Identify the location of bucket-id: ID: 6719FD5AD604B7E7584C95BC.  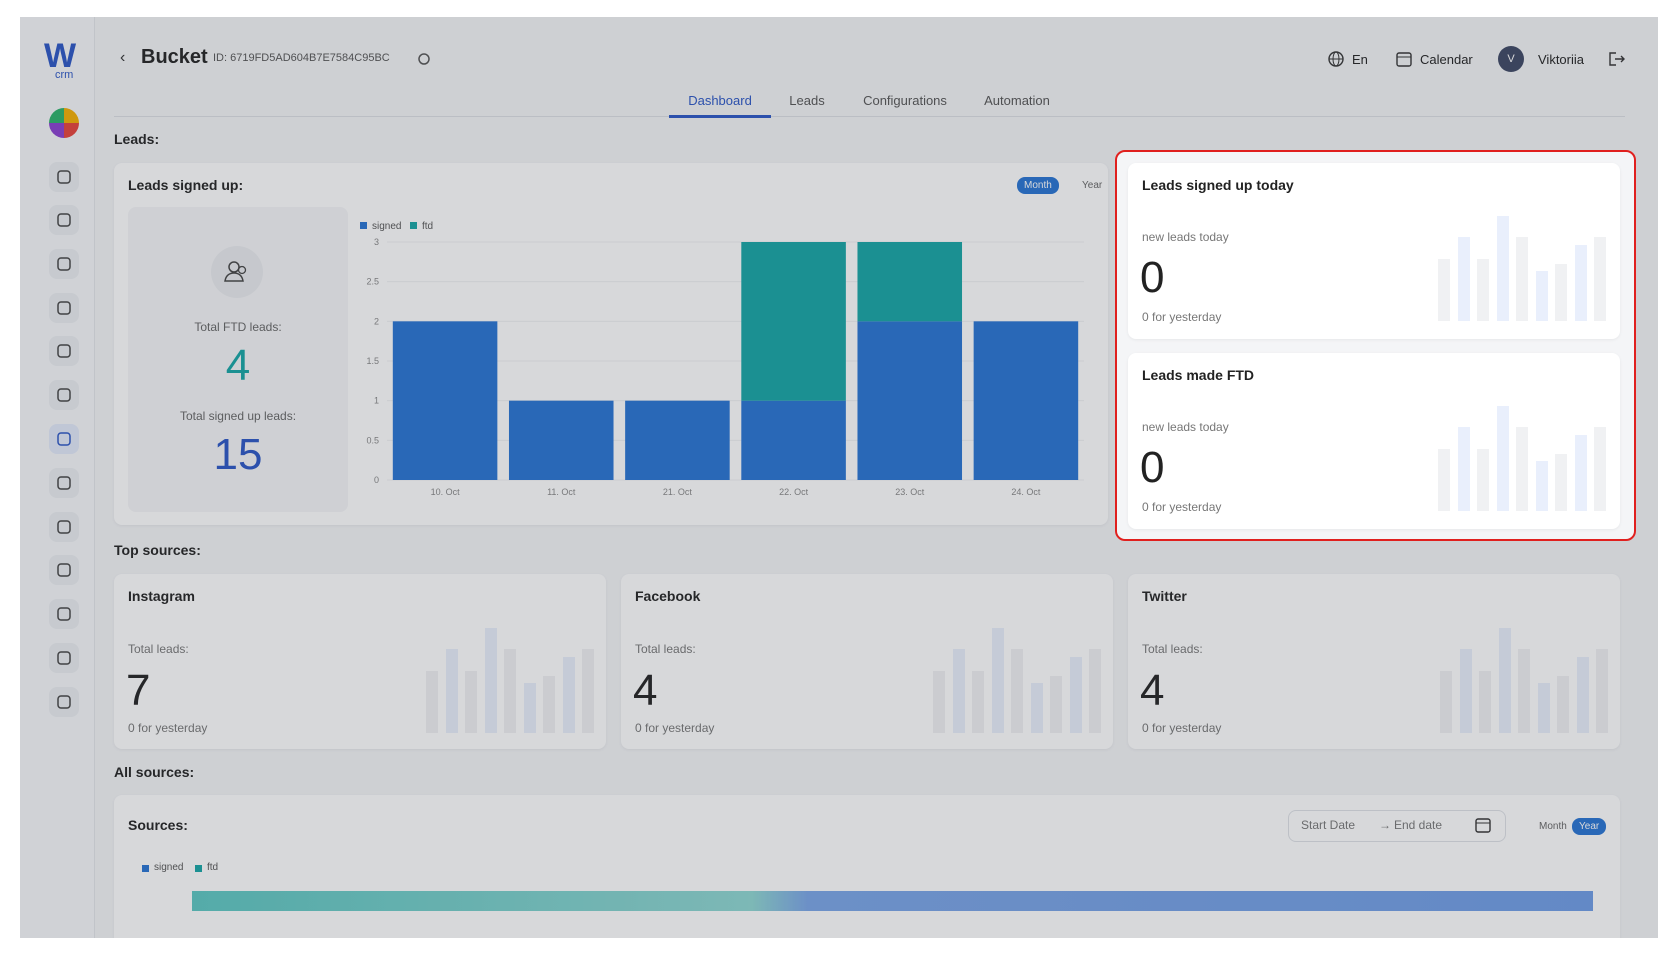
(301, 58).